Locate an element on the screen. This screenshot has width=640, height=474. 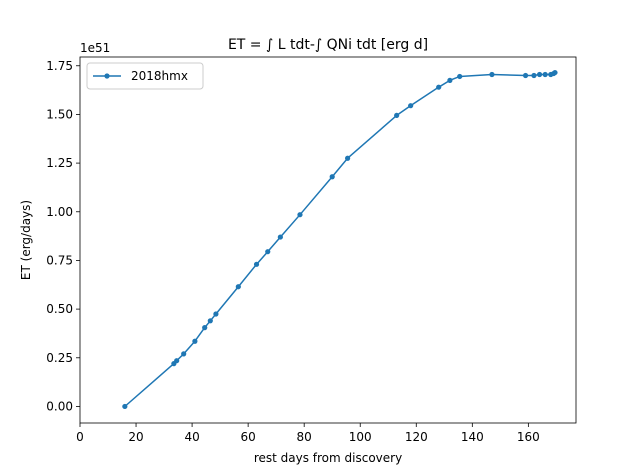
y-offset-label: 1e51 is located at coordinates (95, 48).